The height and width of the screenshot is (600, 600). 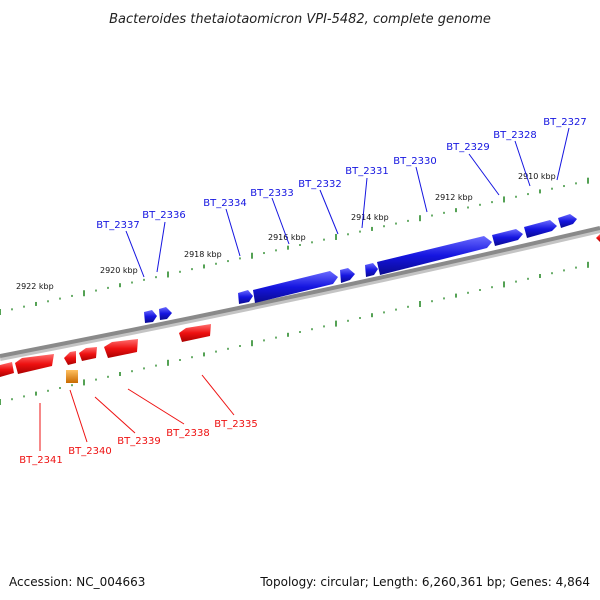 I want to click on gene-arrow-bt2327, so click(x=567, y=221).